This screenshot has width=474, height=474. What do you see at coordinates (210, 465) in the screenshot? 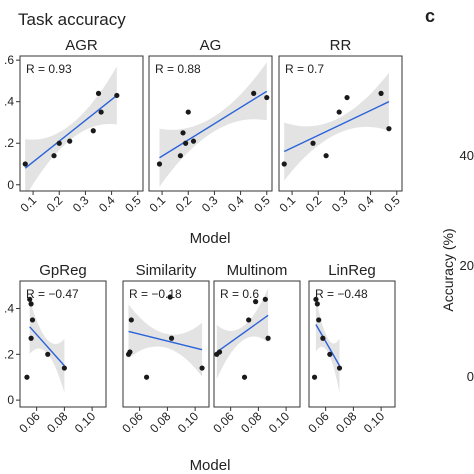
I see `x-axis-label-bottom: Model` at bounding box center [210, 465].